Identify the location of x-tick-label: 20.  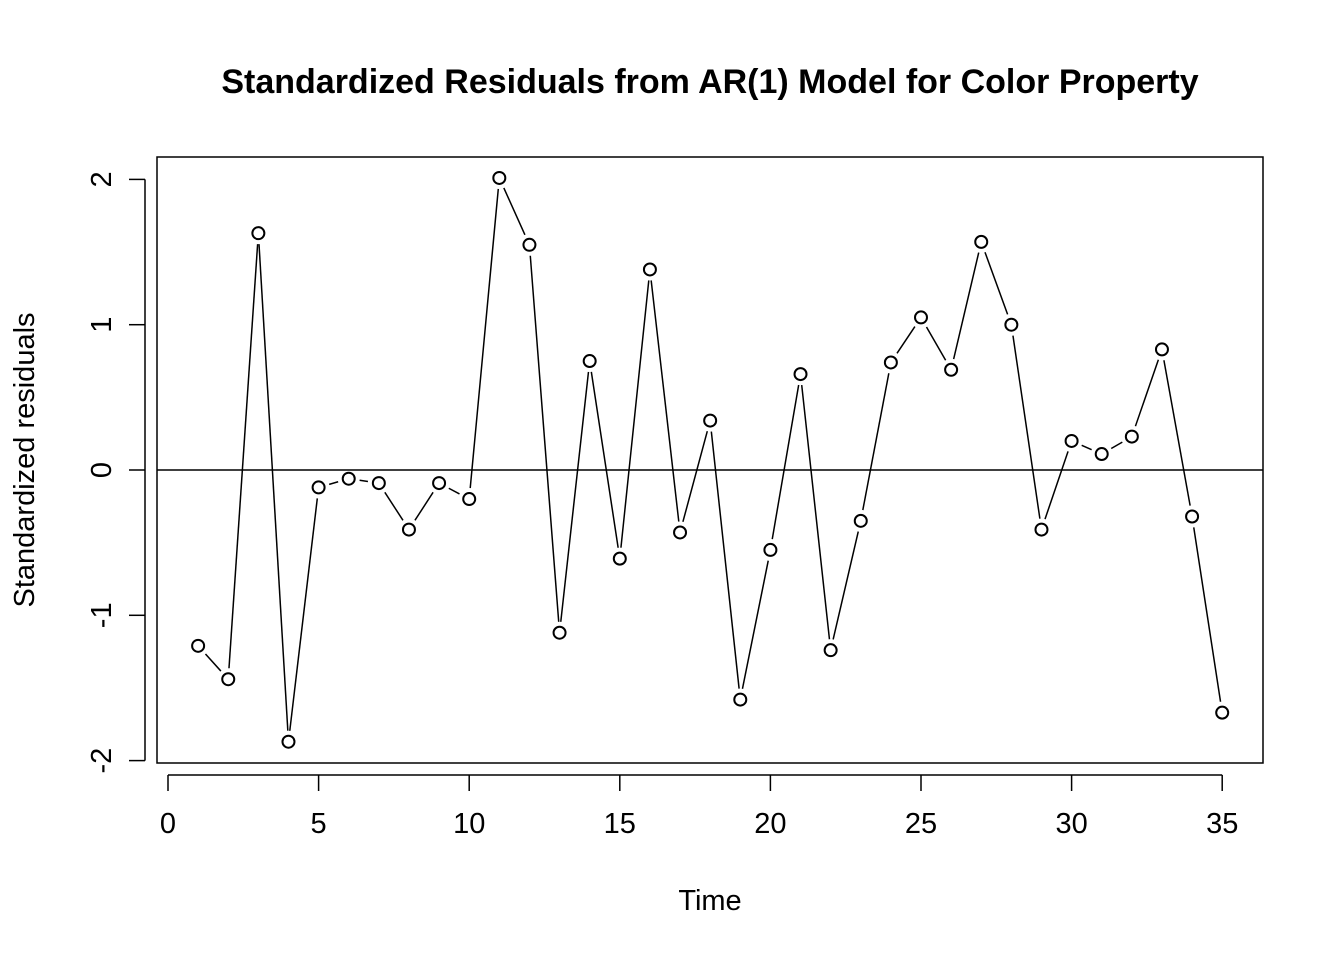
(770, 824).